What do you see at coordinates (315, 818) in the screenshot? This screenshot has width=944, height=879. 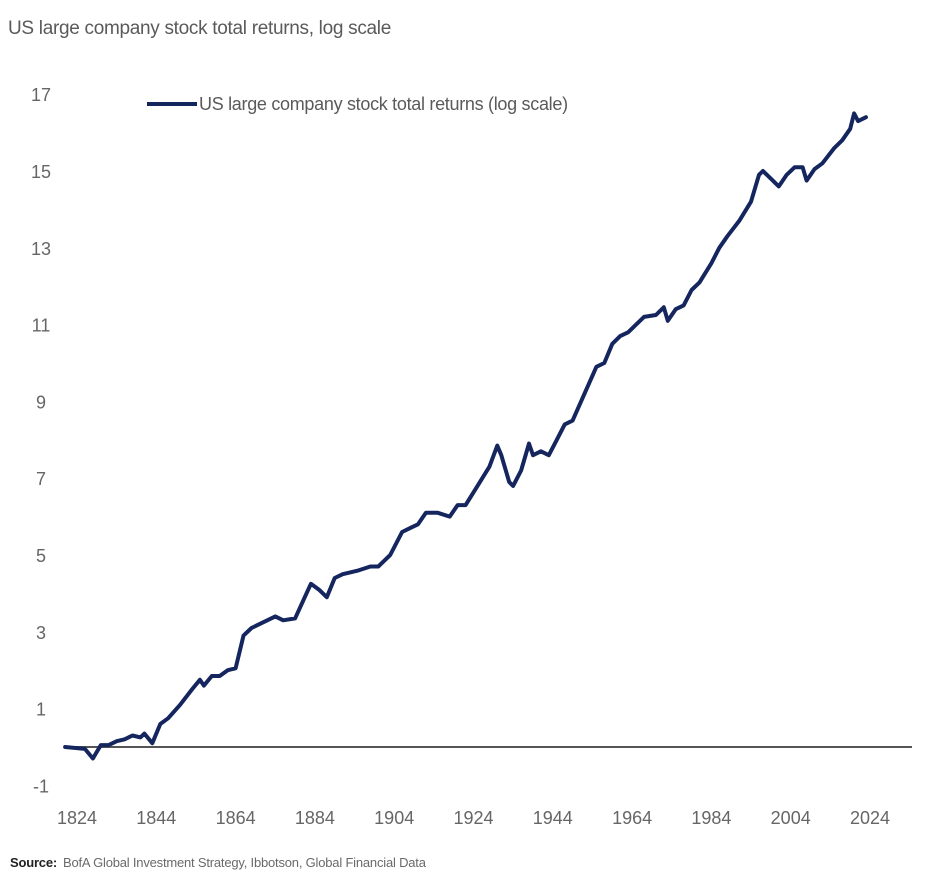 I see `x-tick-label: 1884` at bounding box center [315, 818].